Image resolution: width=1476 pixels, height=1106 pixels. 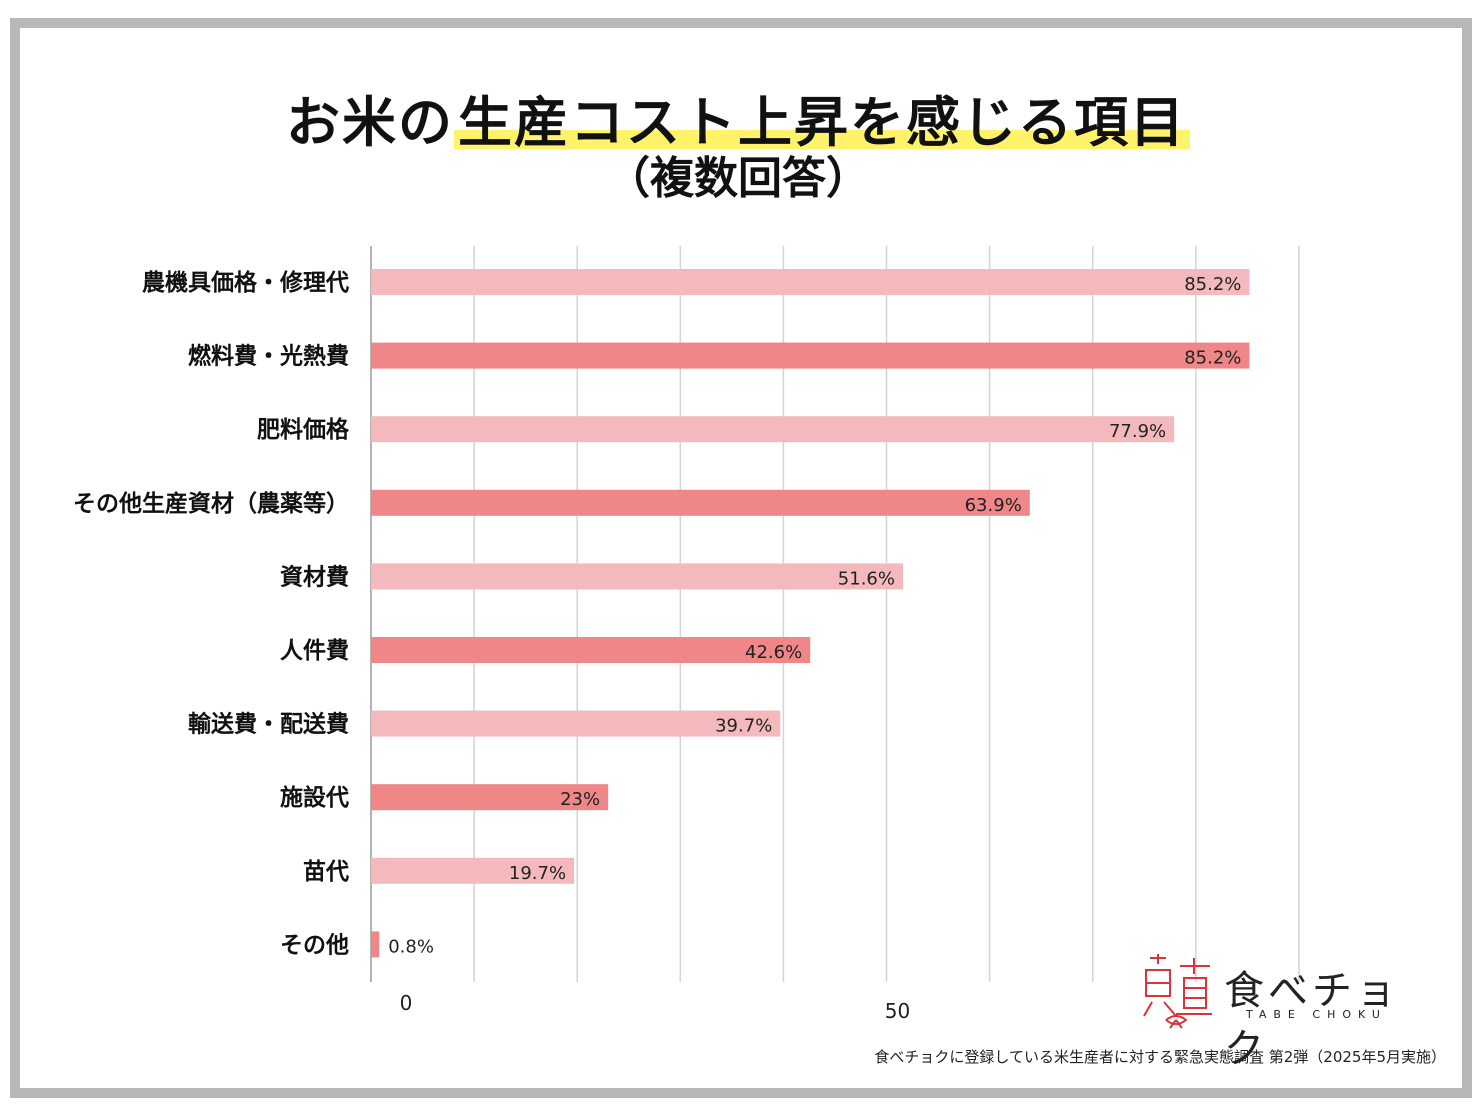 What do you see at coordinates (268, 356) in the screenshot?
I see `category-label: 燃料費・光熱費` at bounding box center [268, 356].